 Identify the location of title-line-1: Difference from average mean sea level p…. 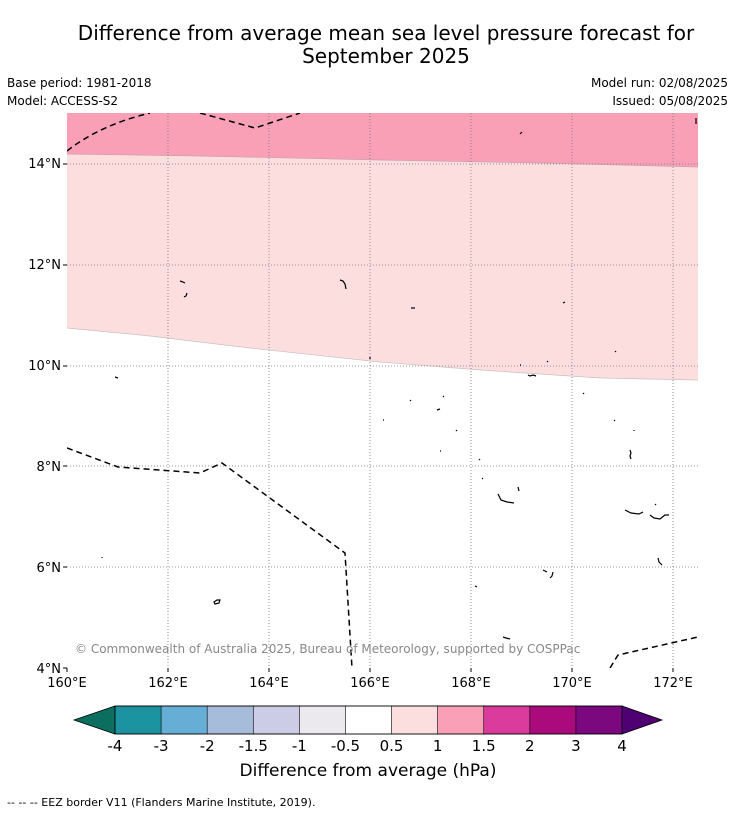
(386, 33).